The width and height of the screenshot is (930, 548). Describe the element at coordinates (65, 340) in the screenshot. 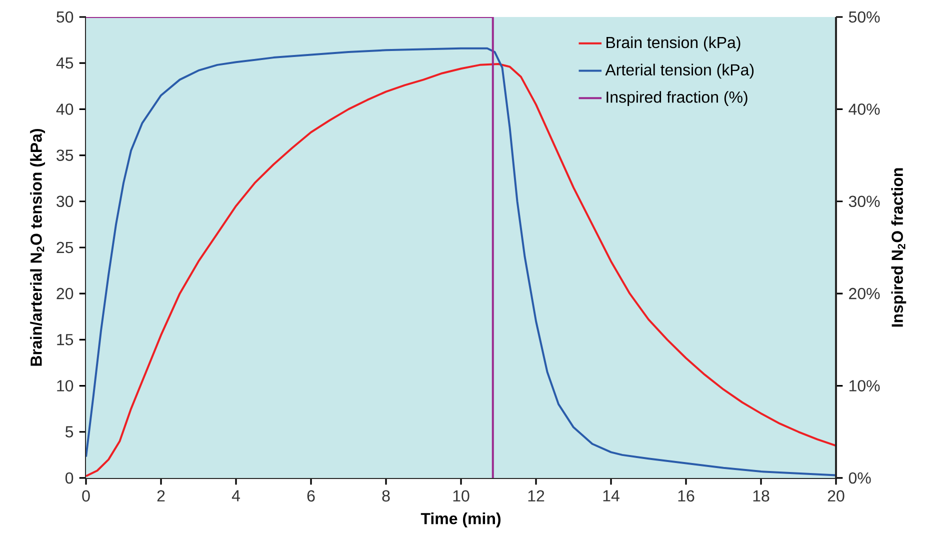

I see `y-tick-label: 15` at that location.